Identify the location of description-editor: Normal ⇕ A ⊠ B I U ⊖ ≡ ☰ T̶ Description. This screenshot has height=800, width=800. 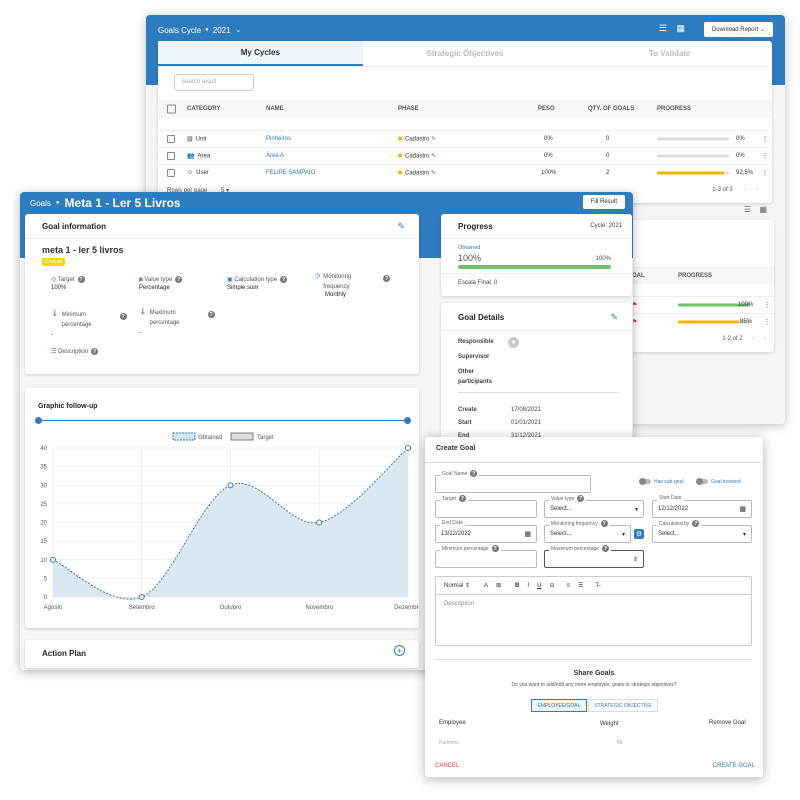
(593, 611).